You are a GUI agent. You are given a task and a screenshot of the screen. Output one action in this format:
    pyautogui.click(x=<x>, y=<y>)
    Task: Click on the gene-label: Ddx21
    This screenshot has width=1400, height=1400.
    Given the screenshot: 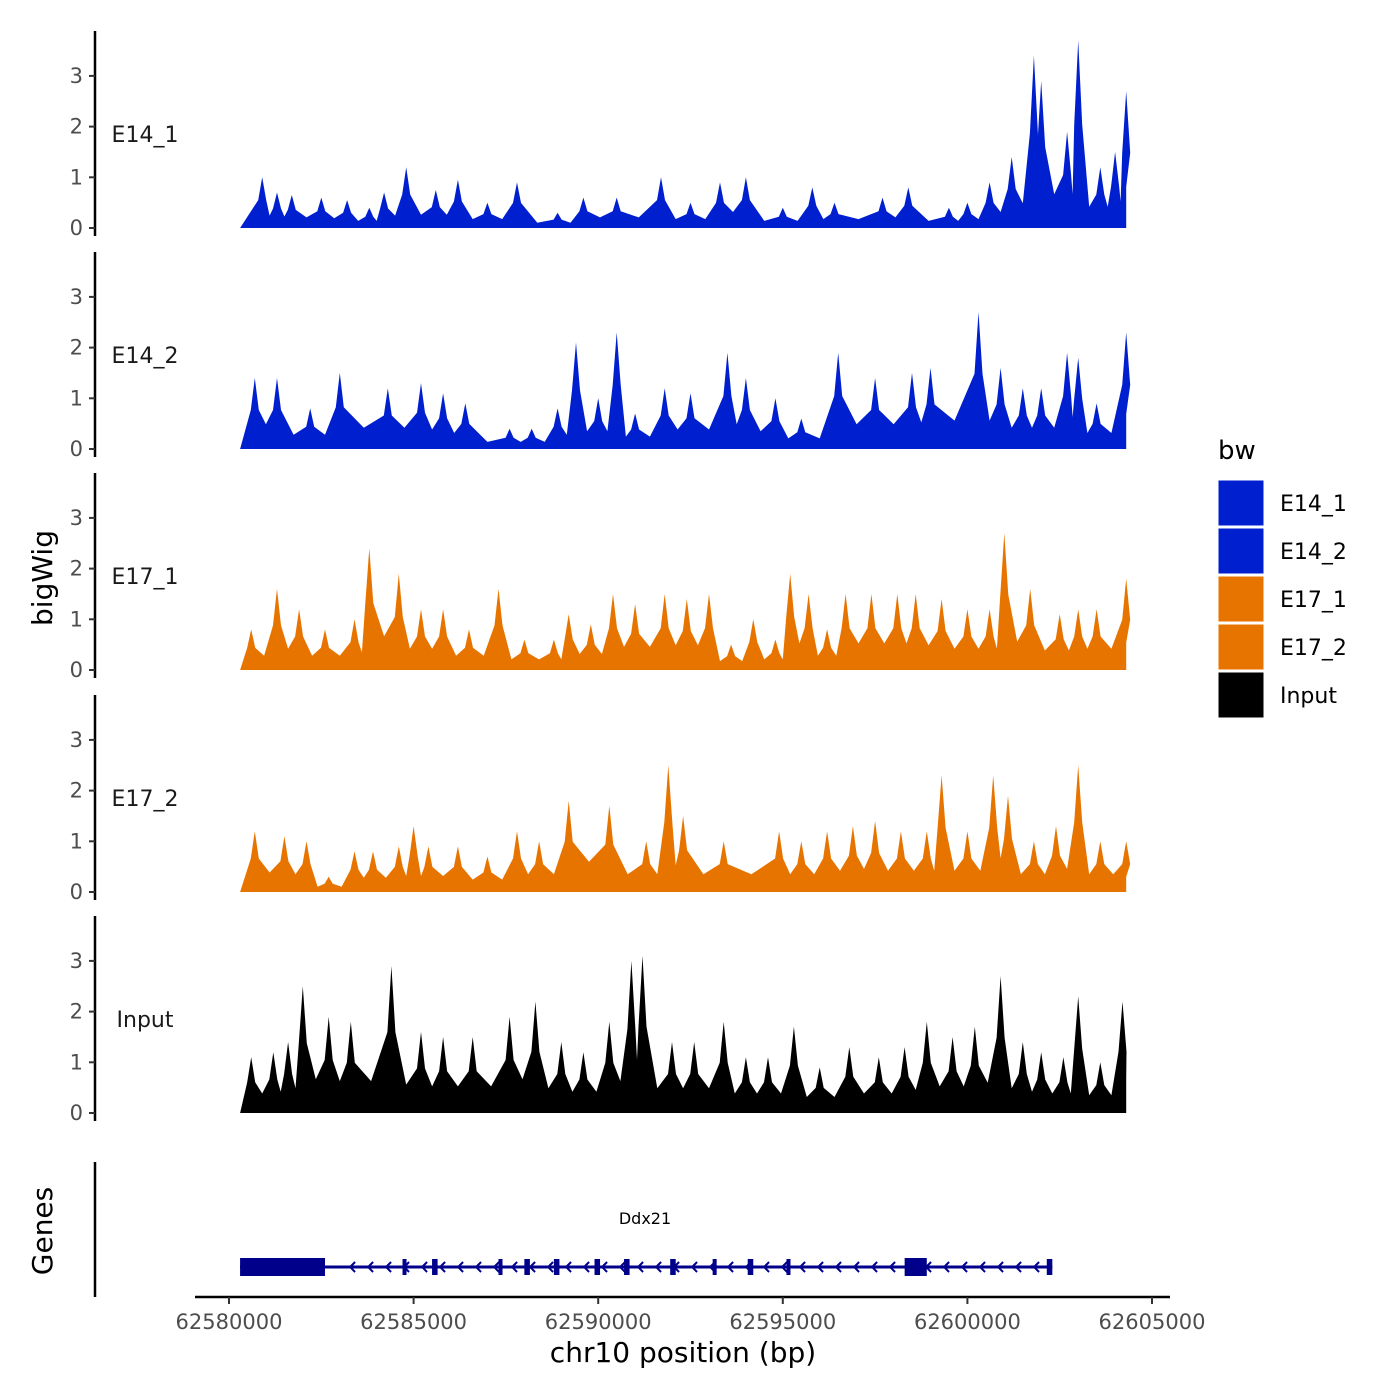 What is the action you would take?
    pyautogui.click(x=645, y=1218)
    